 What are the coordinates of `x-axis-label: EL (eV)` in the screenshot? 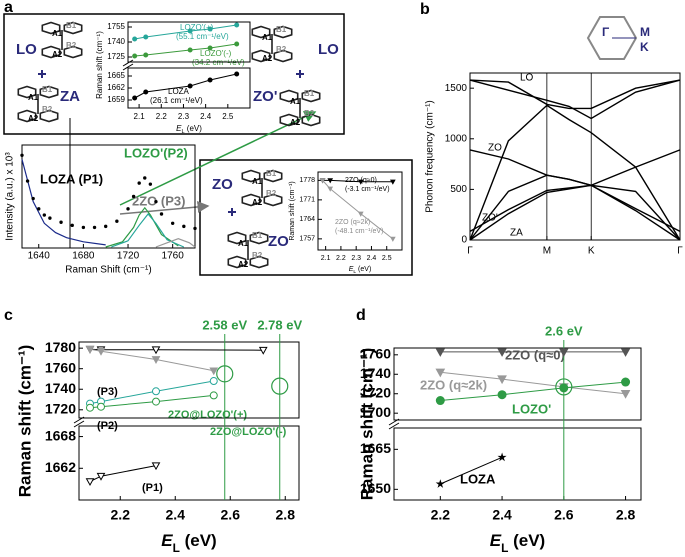 It's located at (360, 270).